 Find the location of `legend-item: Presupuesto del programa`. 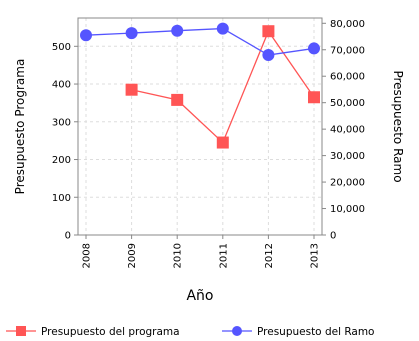

legend-item: Presupuesto del programa is located at coordinates (93, 332).